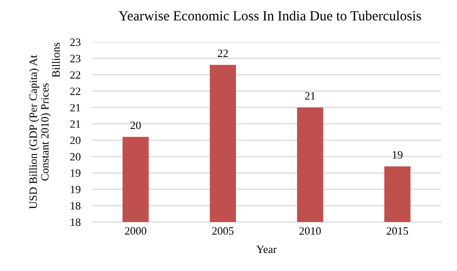 The width and height of the screenshot is (457, 271). Describe the element at coordinates (310, 96) in the screenshot. I see `data-label: 21` at that location.